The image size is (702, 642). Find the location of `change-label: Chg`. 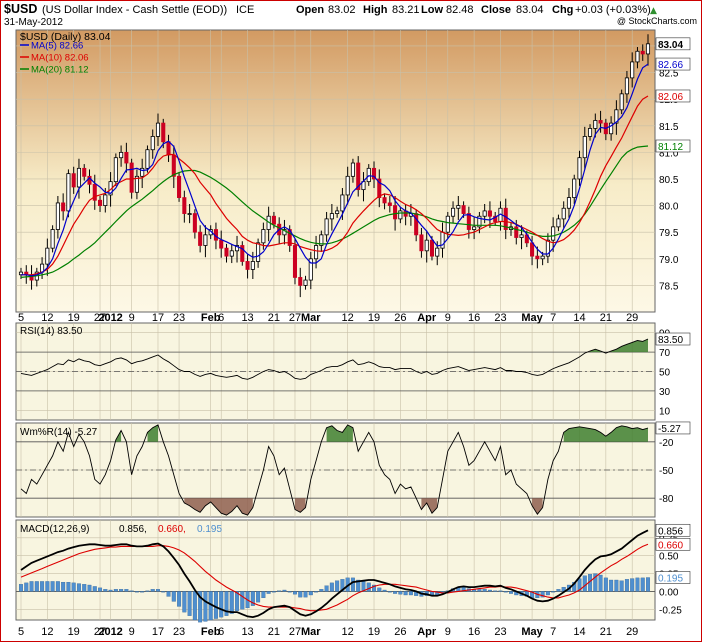

change-label: Chg is located at coordinates (562, 10).